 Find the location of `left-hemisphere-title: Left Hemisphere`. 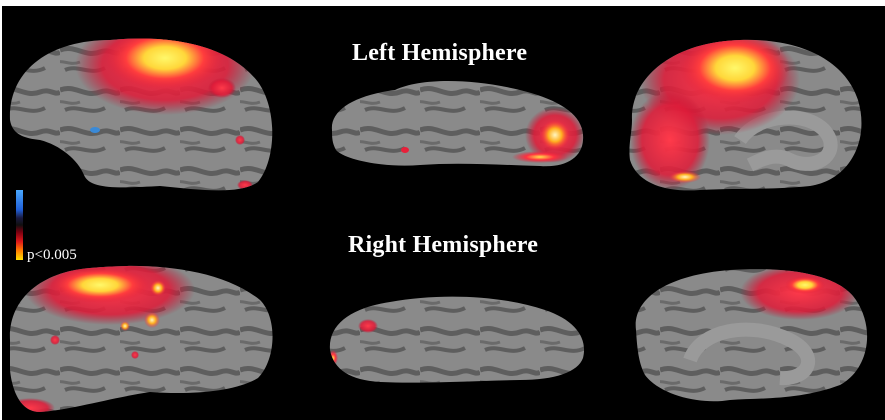

left-hemisphere-title: Left Hemisphere is located at coordinates (440, 53).